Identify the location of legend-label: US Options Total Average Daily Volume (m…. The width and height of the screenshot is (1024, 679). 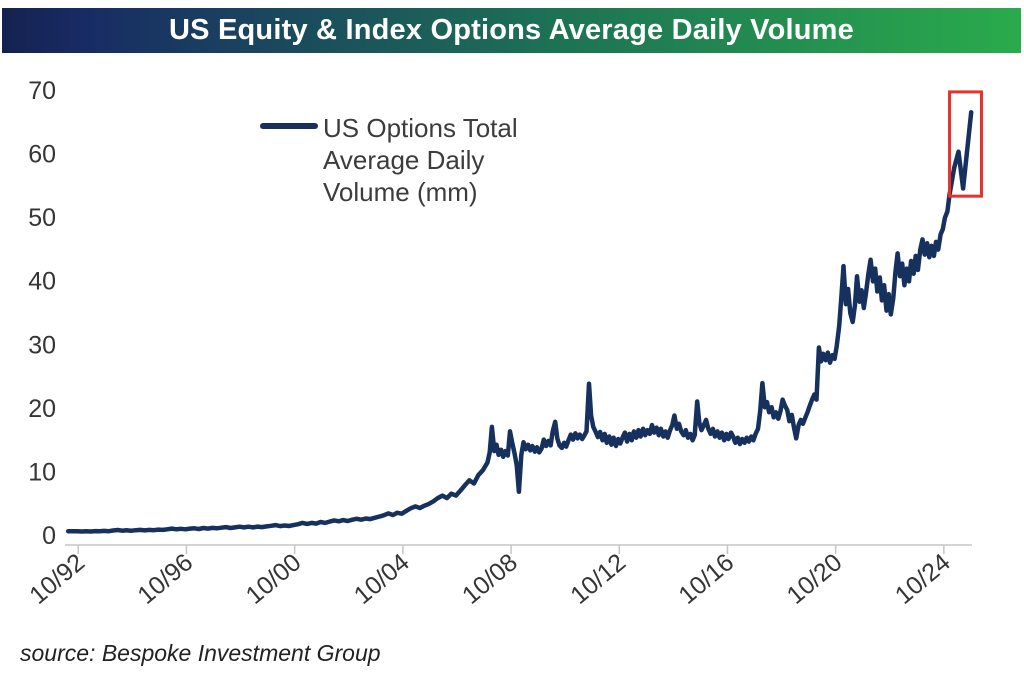
(420, 160).